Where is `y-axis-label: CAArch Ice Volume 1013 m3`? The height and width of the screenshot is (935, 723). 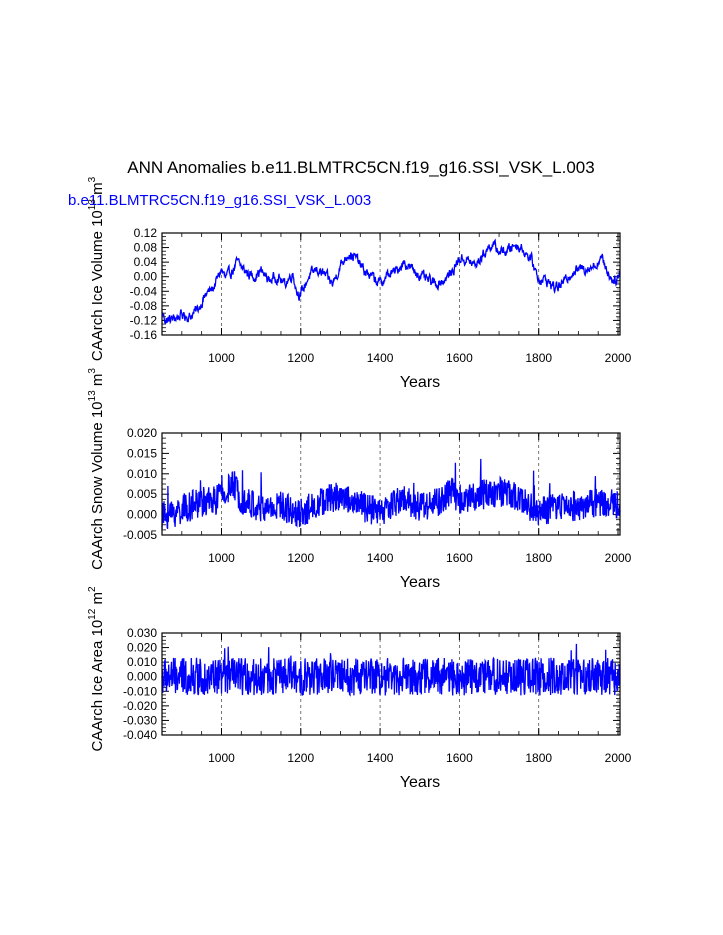 y-axis-label: CAArch Ice Volume 1013 m3 is located at coordinates (96, 268).